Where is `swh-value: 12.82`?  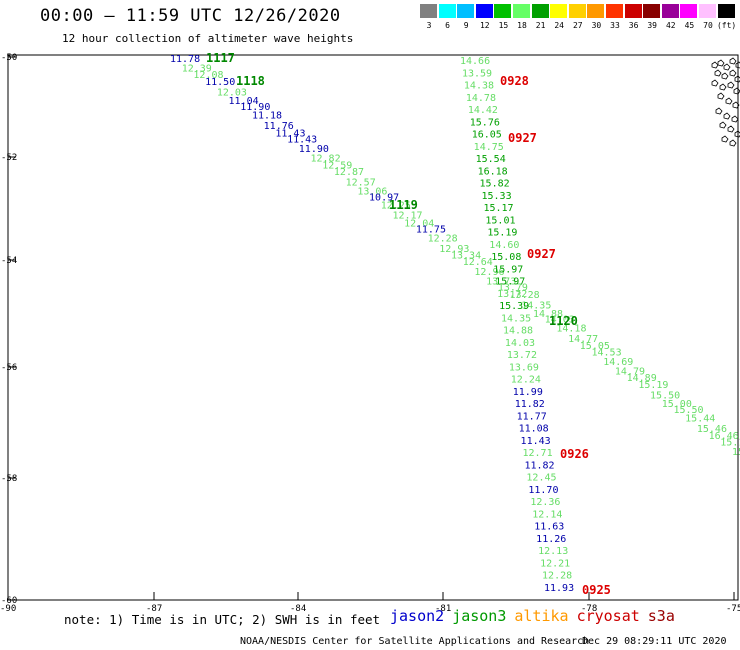 swh-value: 12.82 is located at coordinates (326, 159).